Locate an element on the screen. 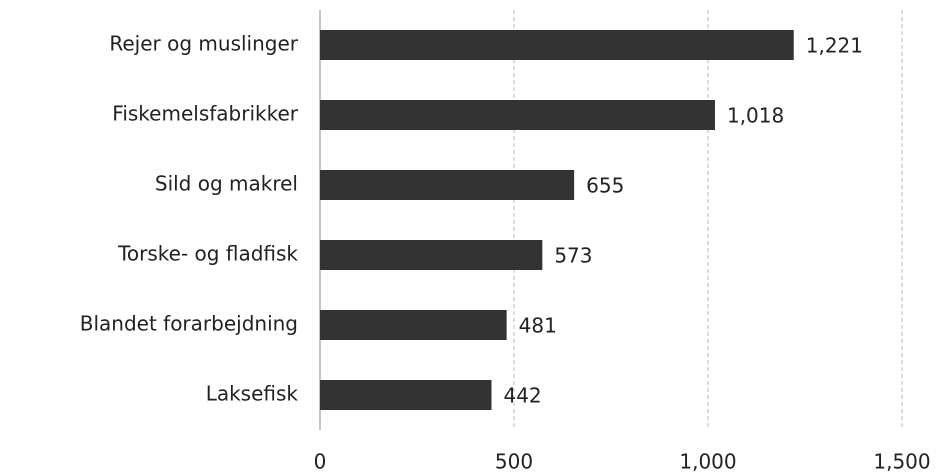 This screenshot has height=475, width=939. x-tick-label: 1,500 is located at coordinates (901, 462).